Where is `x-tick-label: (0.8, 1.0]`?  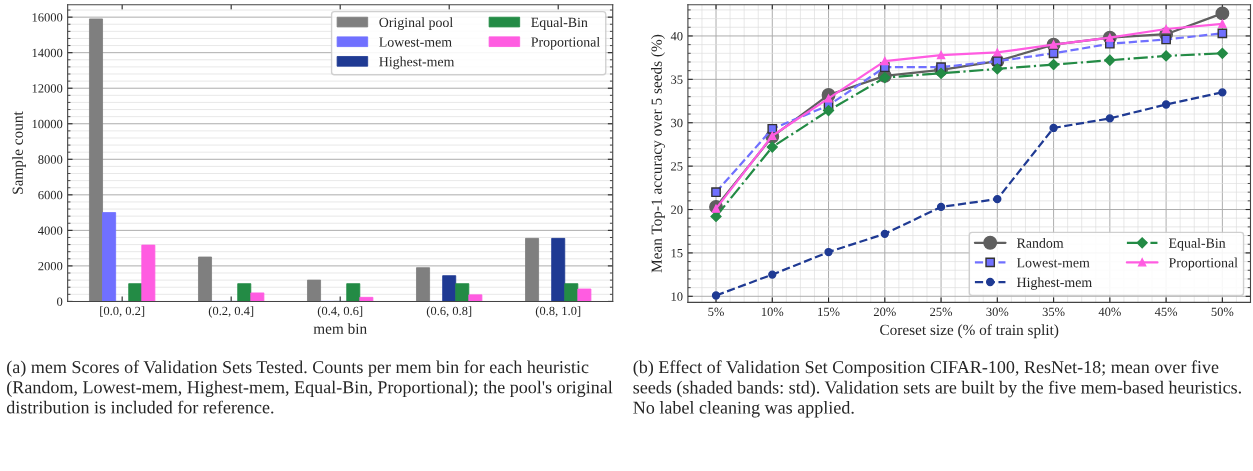 x-tick-label: (0.8, 1.0] is located at coordinates (558, 312).